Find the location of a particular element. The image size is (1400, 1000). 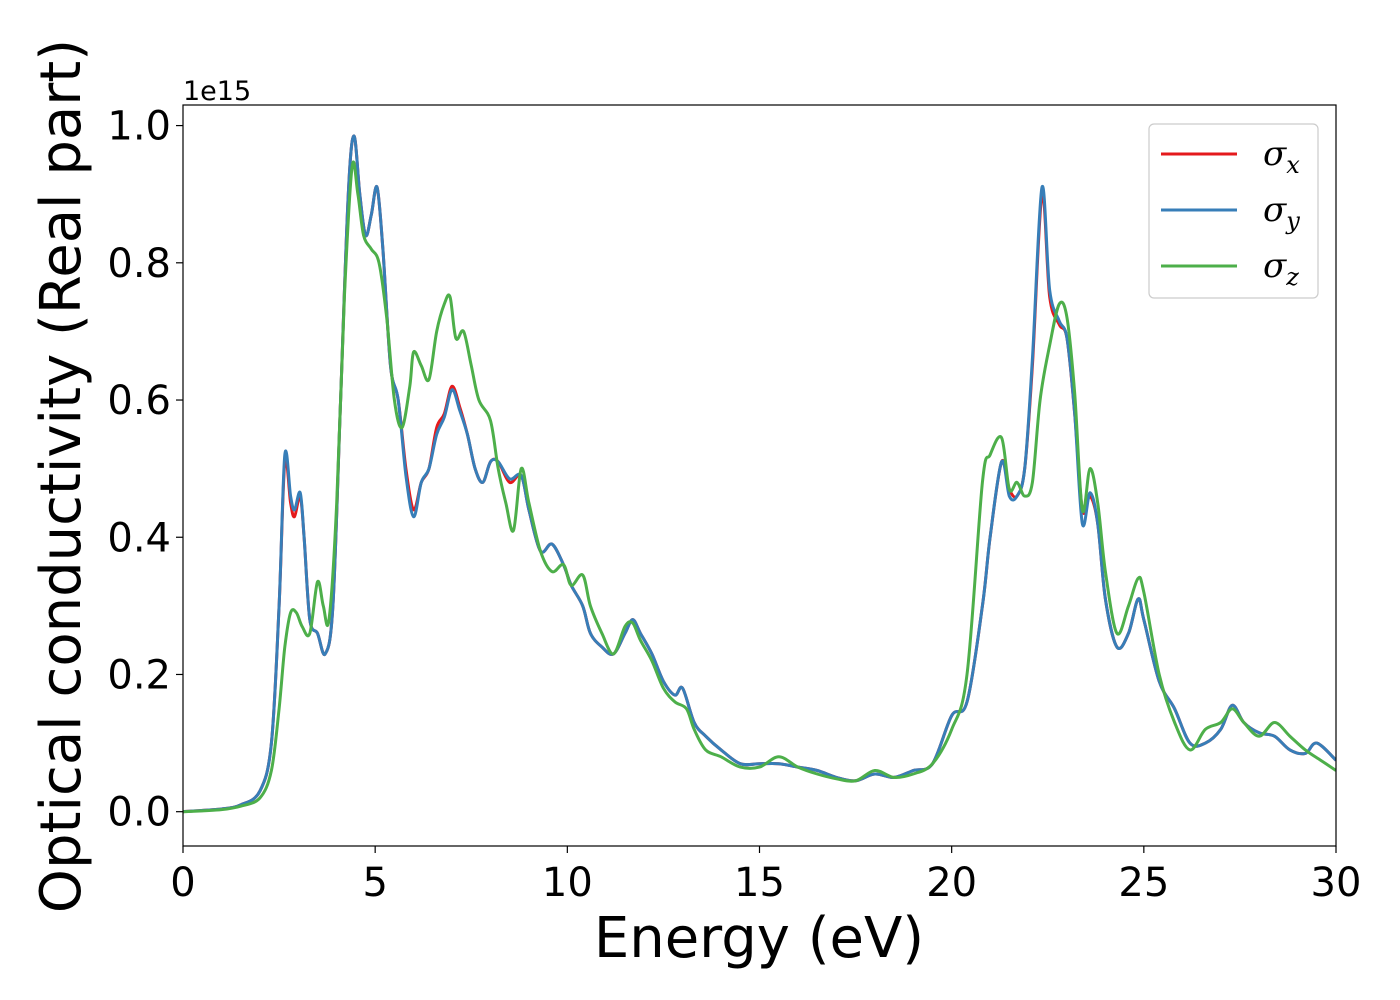

x-tick-label: 20 is located at coordinates (951, 883).